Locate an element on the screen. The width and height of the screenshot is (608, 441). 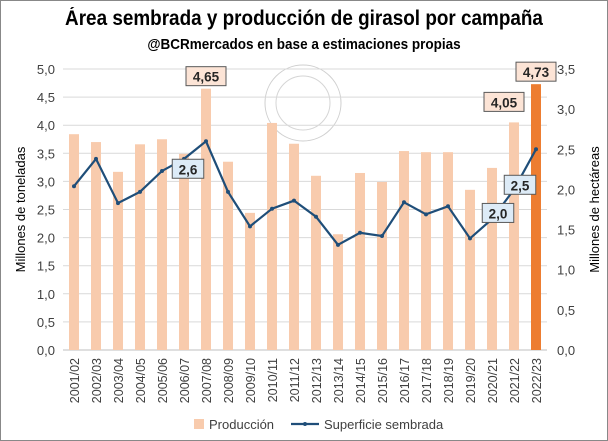
x-tick-label: 2019/20 is located at coordinates (471, 380).